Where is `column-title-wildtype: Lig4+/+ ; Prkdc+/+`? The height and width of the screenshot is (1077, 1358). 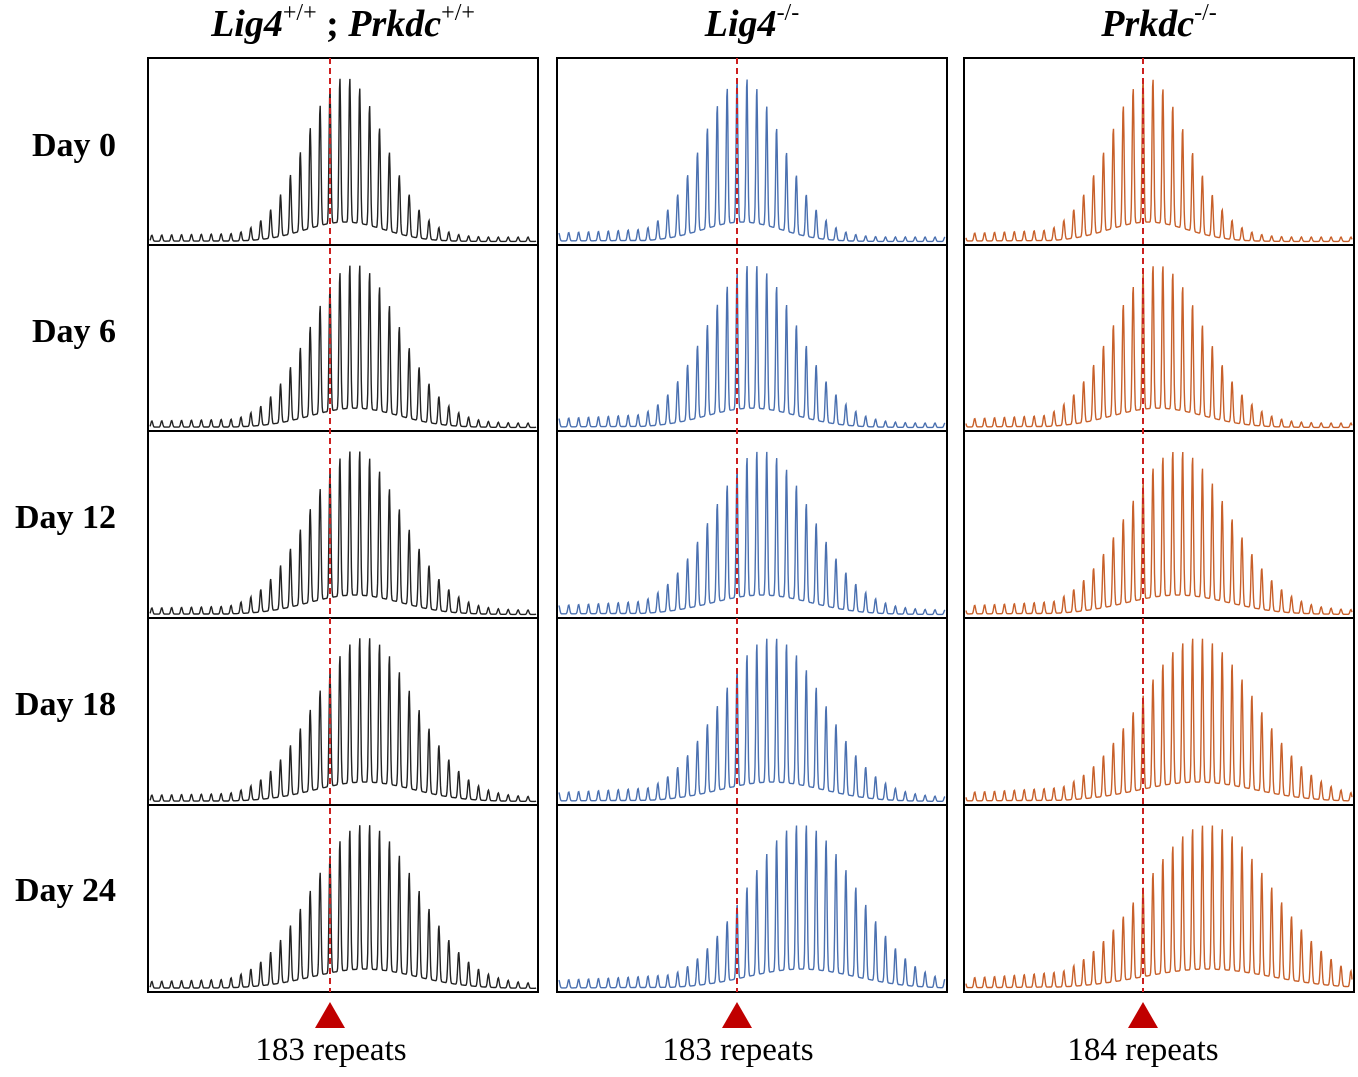
column-title-wildtype: Lig4+/+ ; Prkdc+/+ is located at coordinates (343, 23).